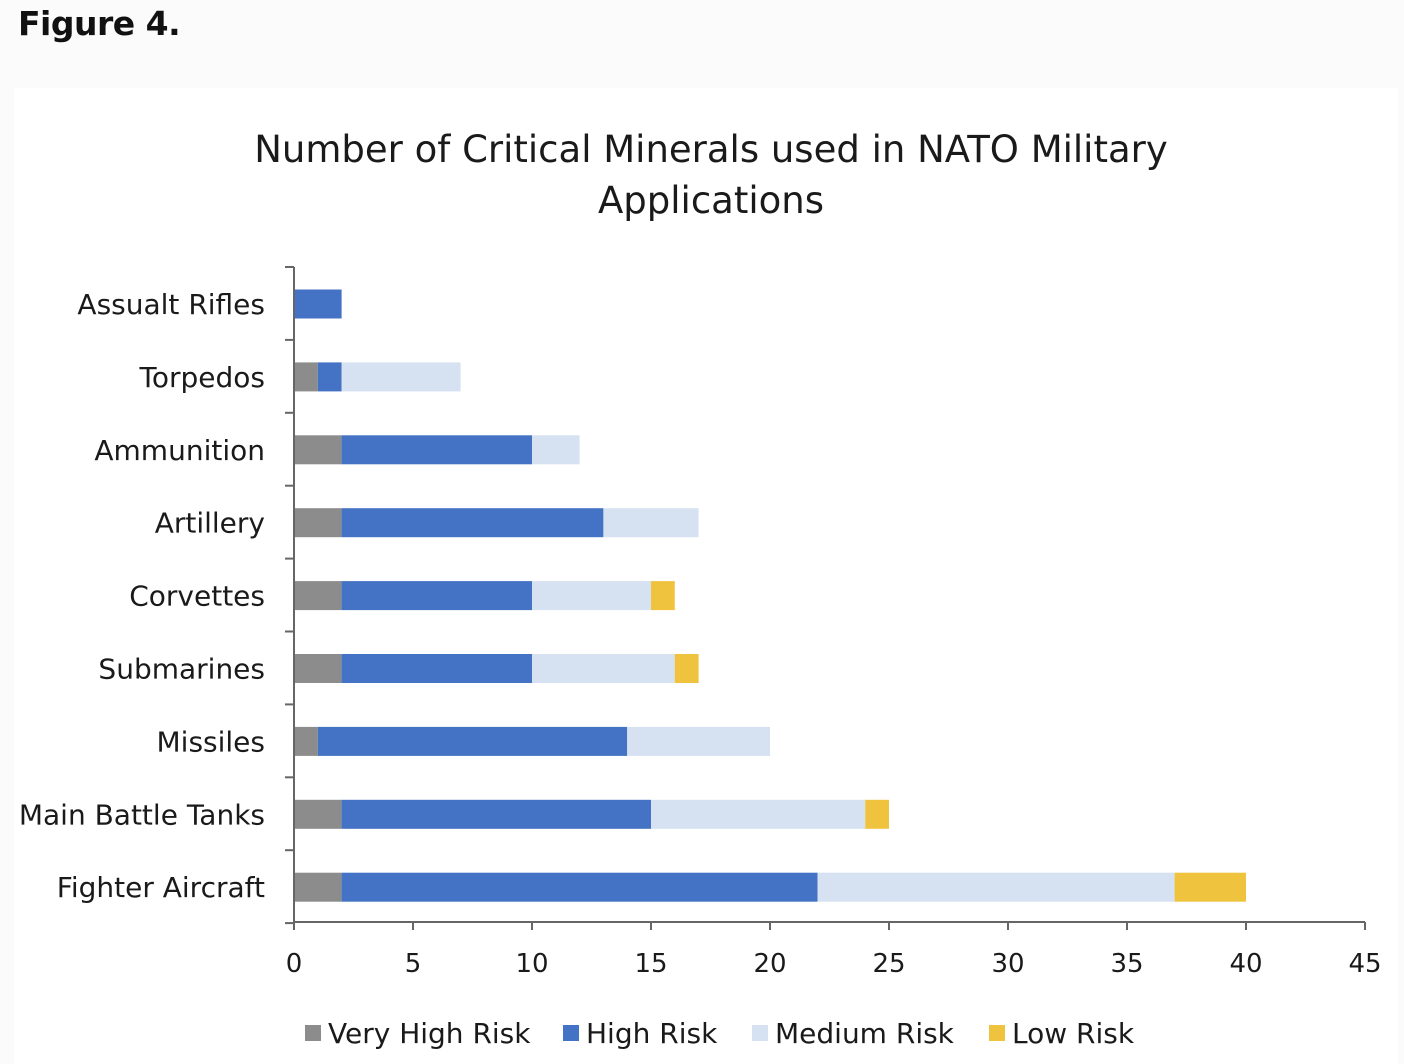  What do you see at coordinates (313, 1033) in the screenshot?
I see `legend-swatch-very-high` at bounding box center [313, 1033].